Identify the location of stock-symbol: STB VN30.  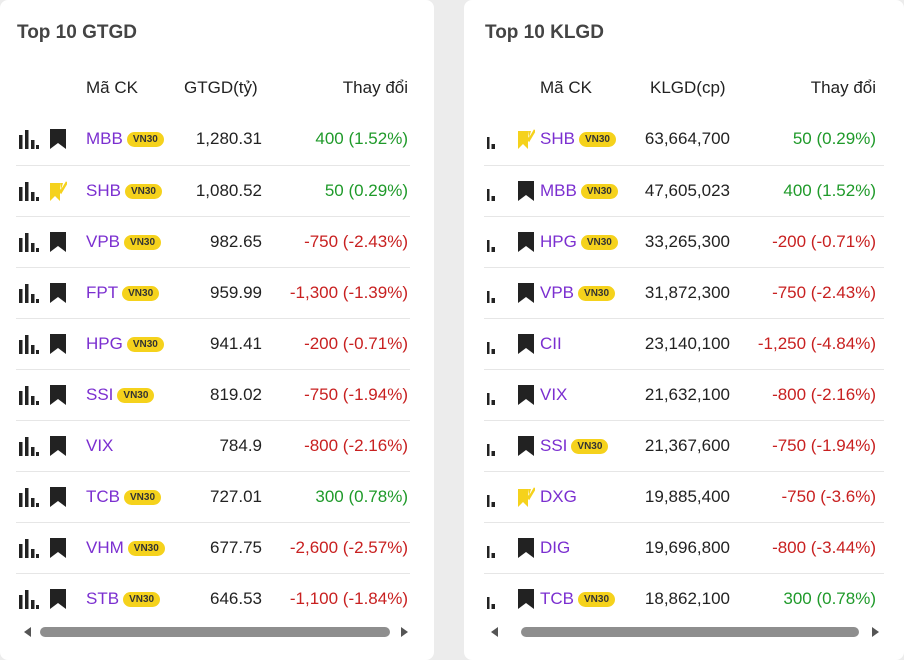
(123, 599).